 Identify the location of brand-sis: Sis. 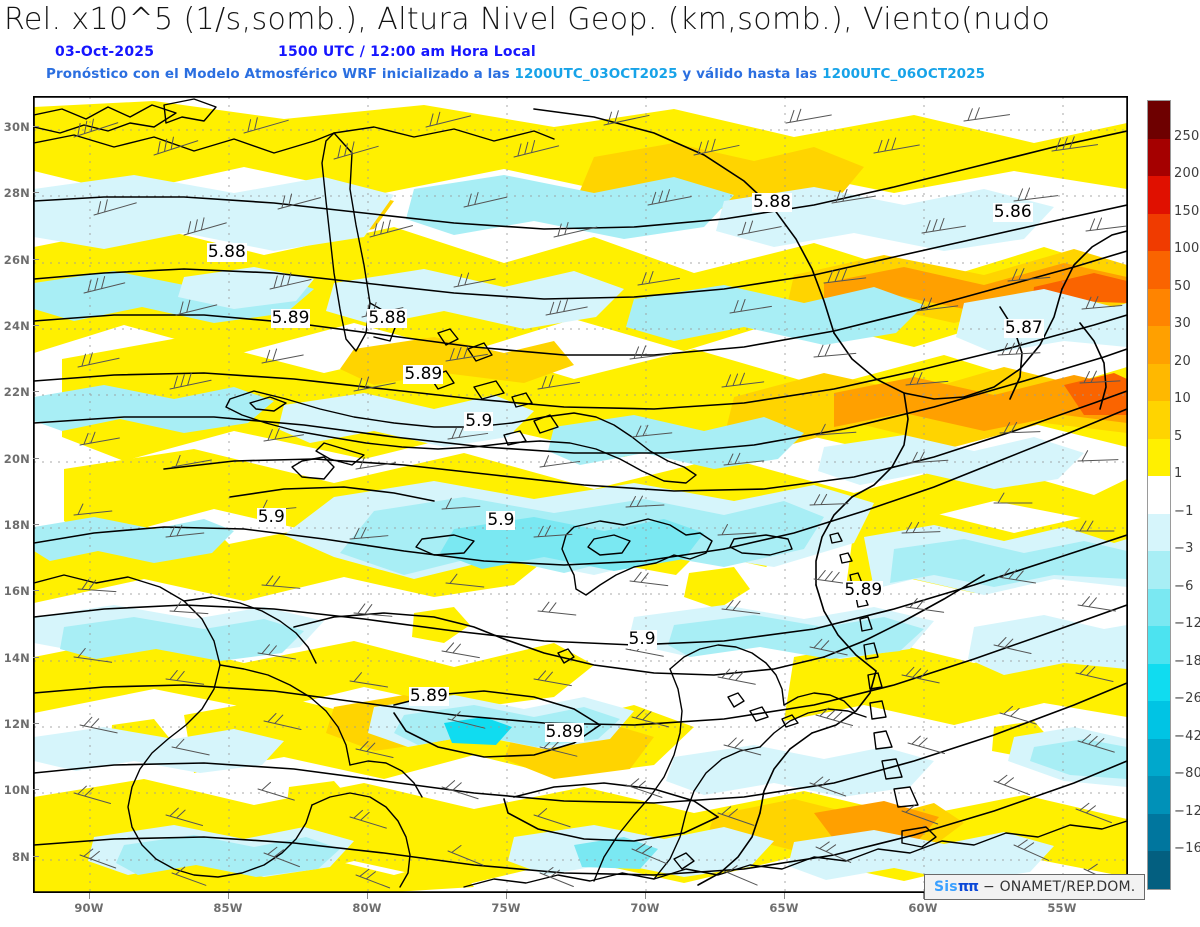
(946, 887).